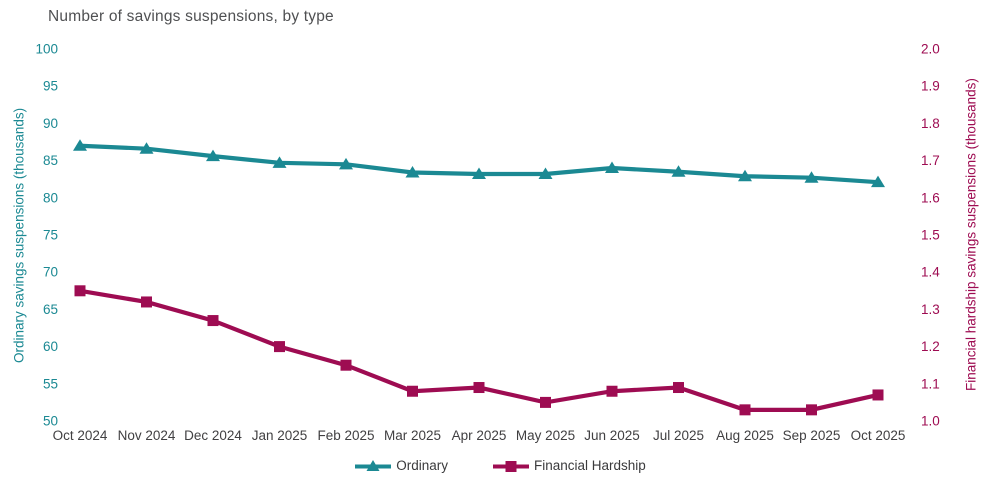 This screenshot has height=500, width=1000. Describe the element at coordinates (930, 123) in the screenshot. I see `right-axis-tick-label: 1.8` at that location.